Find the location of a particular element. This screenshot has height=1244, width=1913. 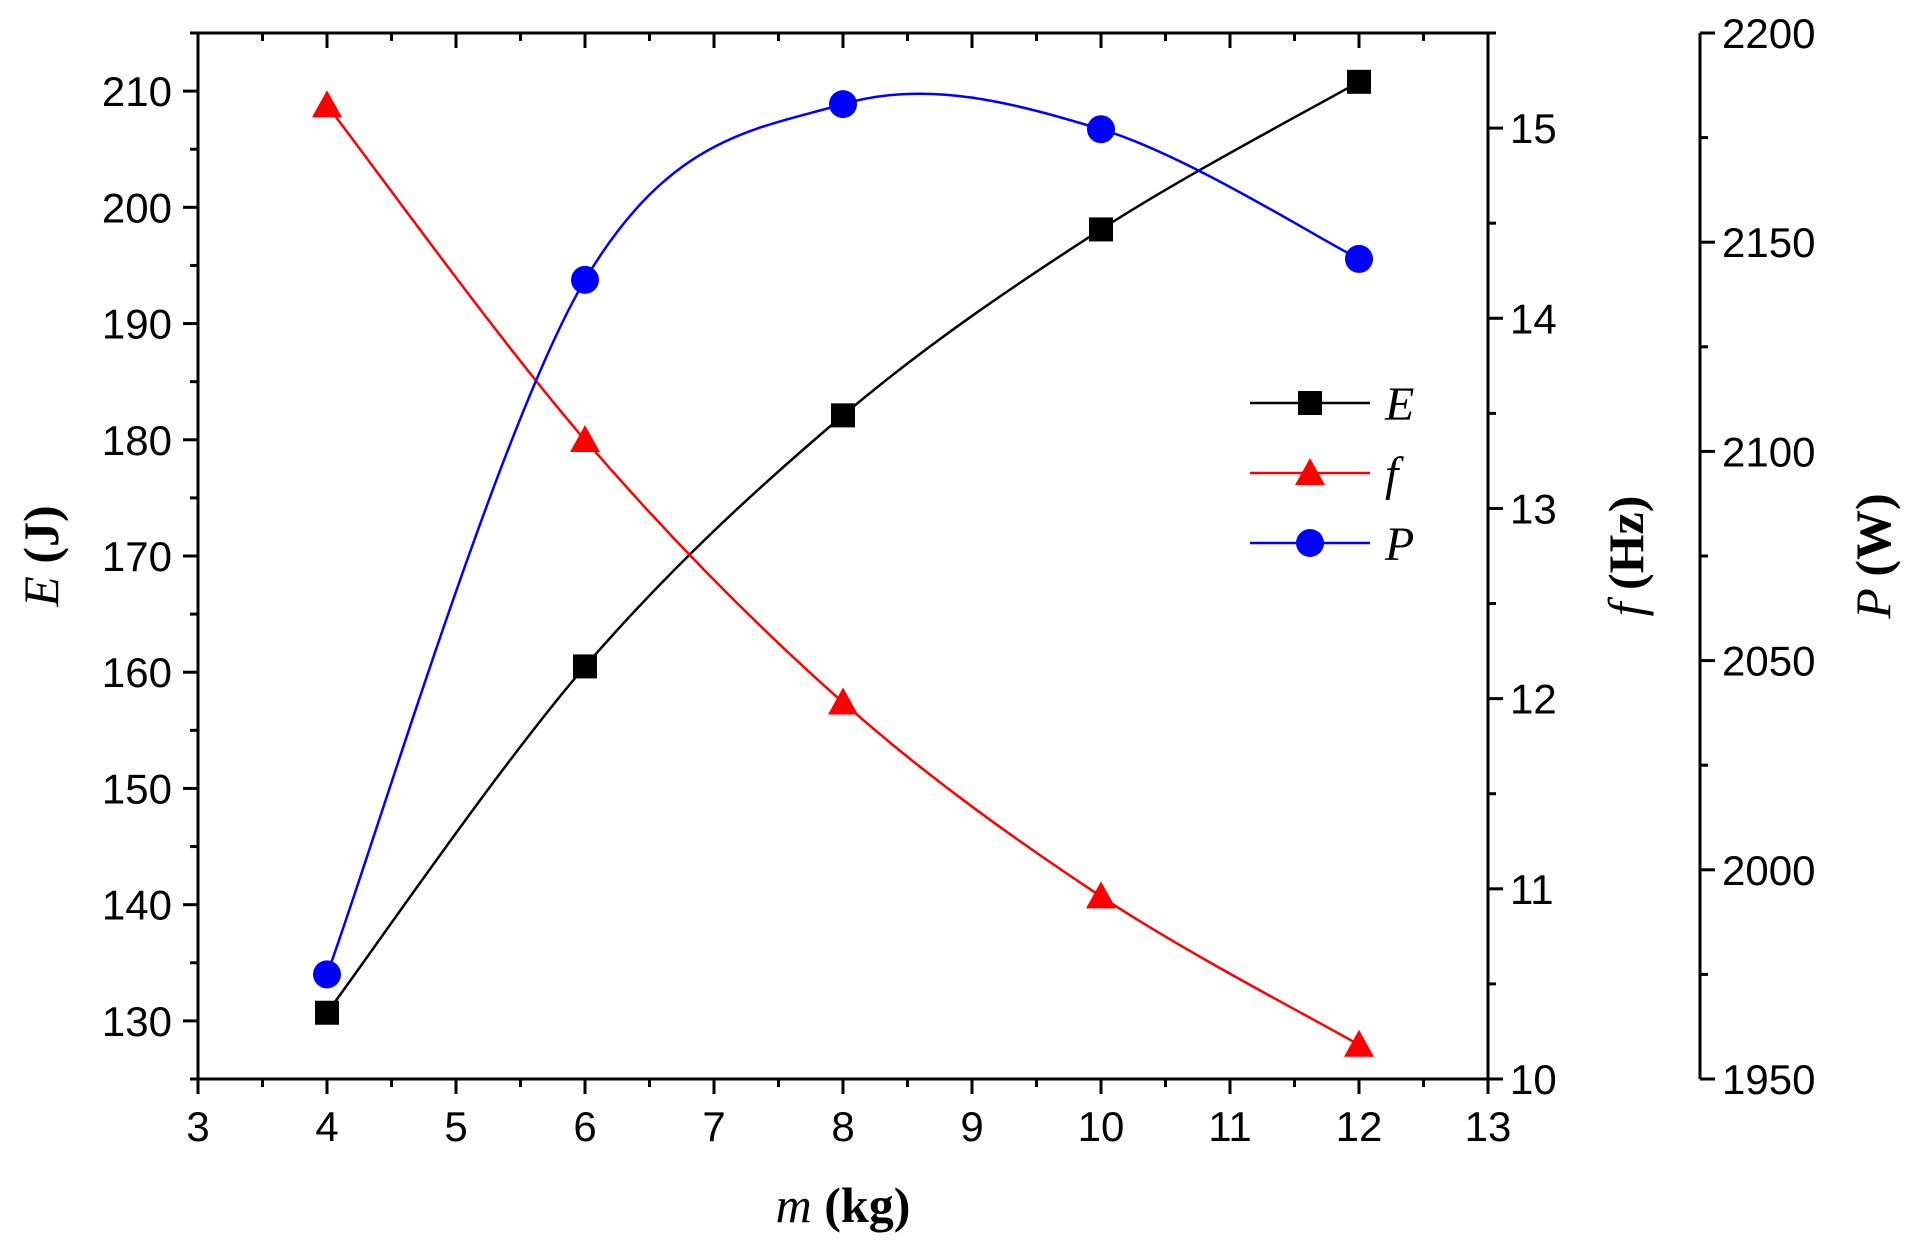

e-tick-label: 130 is located at coordinates (137, 1021).